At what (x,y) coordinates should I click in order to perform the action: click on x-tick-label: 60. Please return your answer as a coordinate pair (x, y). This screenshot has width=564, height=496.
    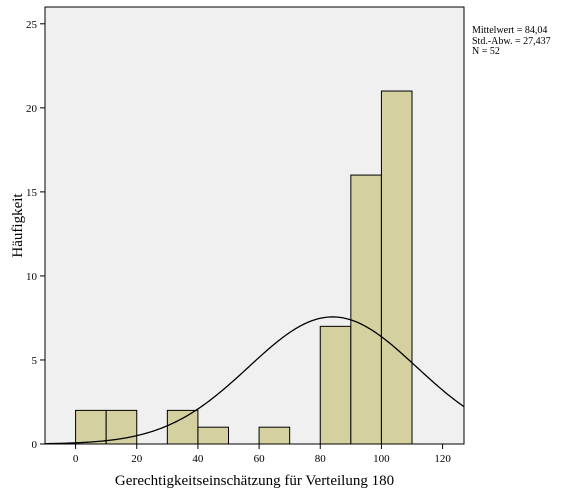
    Looking at the image, I should click on (260, 459).